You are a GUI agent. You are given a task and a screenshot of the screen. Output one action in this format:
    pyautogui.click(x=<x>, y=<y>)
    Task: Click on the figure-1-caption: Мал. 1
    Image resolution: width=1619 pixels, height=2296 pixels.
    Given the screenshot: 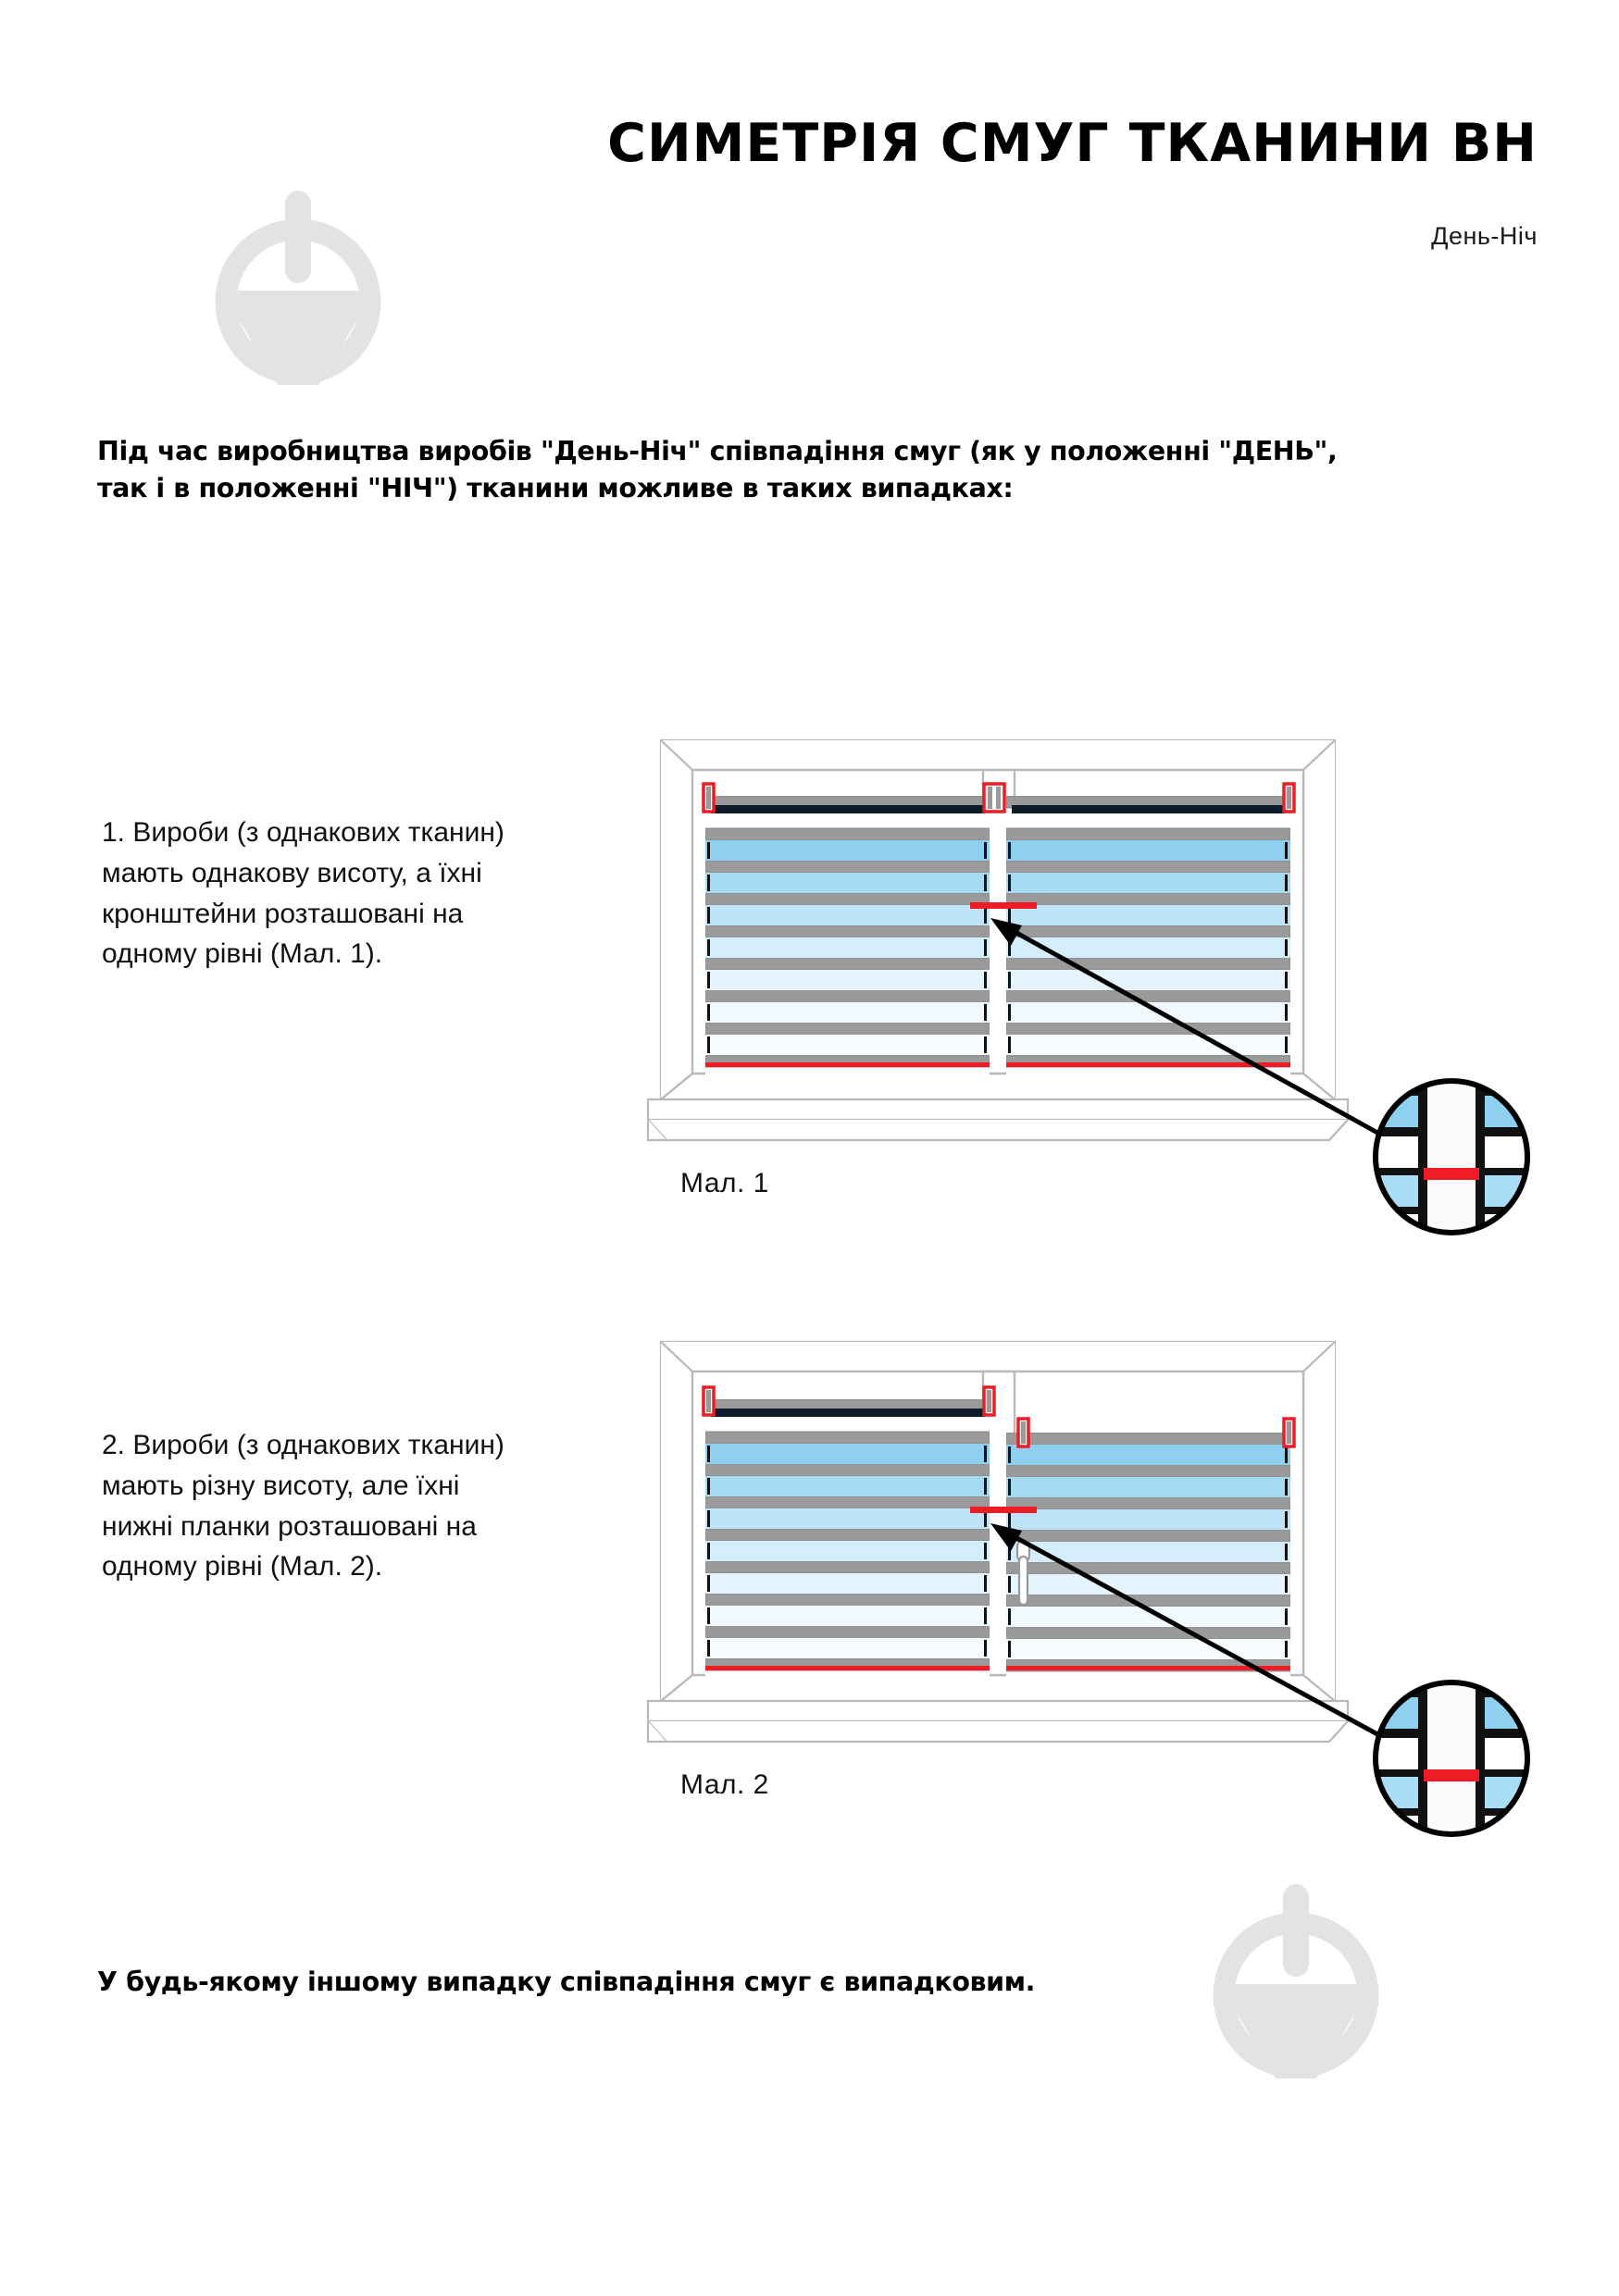 What is the action you would take?
    pyautogui.click(x=725, y=1183)
    